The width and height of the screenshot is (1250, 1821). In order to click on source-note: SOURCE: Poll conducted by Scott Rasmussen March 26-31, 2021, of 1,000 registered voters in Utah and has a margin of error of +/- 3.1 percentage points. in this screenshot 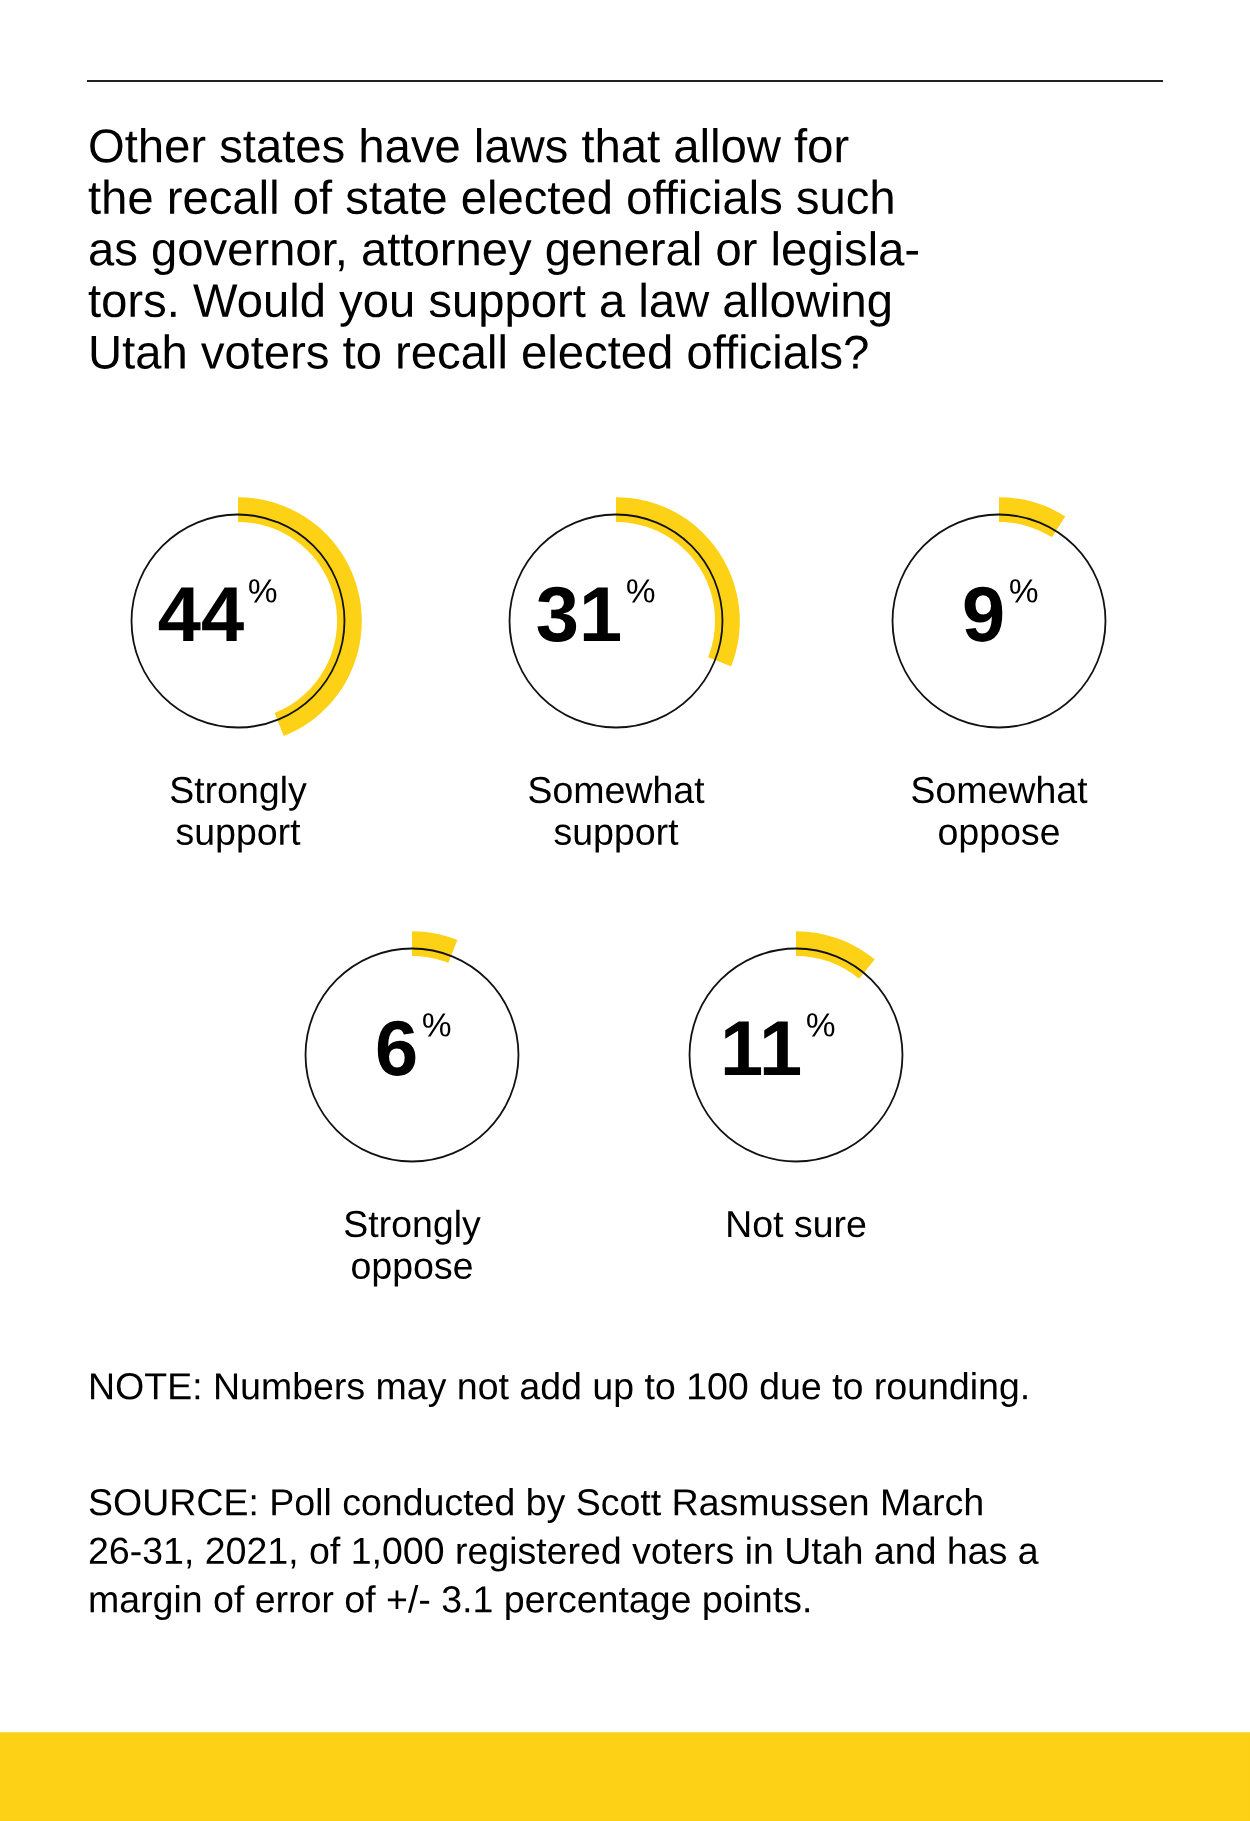, I will do `click(564, 1554)`.